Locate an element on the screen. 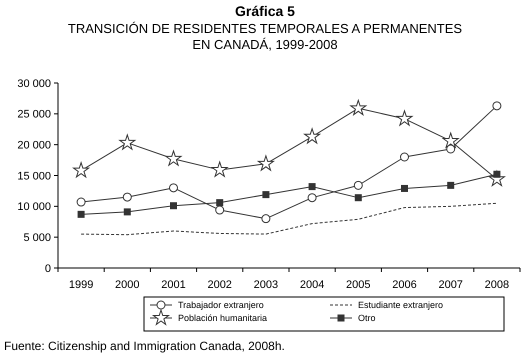  legend-label: Trabajador extranjero is located at coordinates (221, 305).